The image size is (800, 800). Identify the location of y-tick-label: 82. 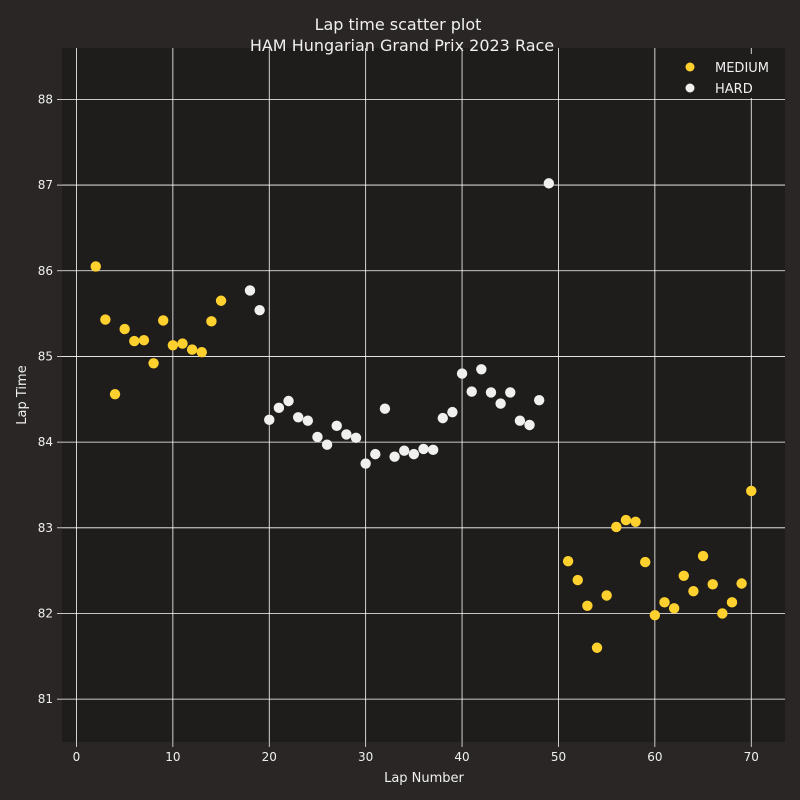
(45, 613).